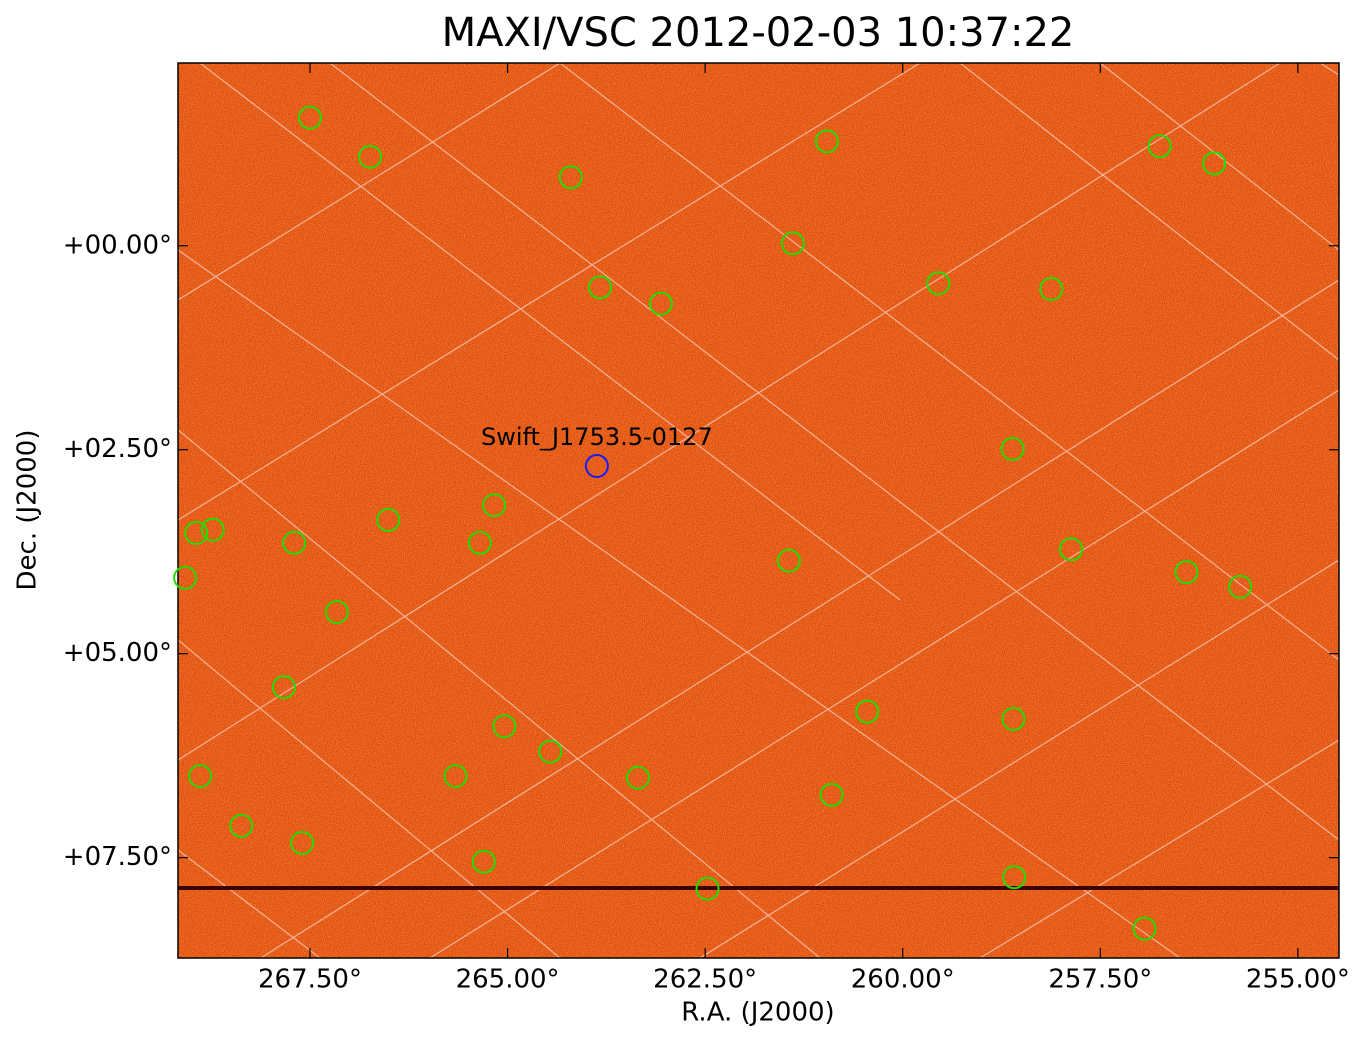  I want to click on x-tick-label: 262.50°, so click(705, 980).